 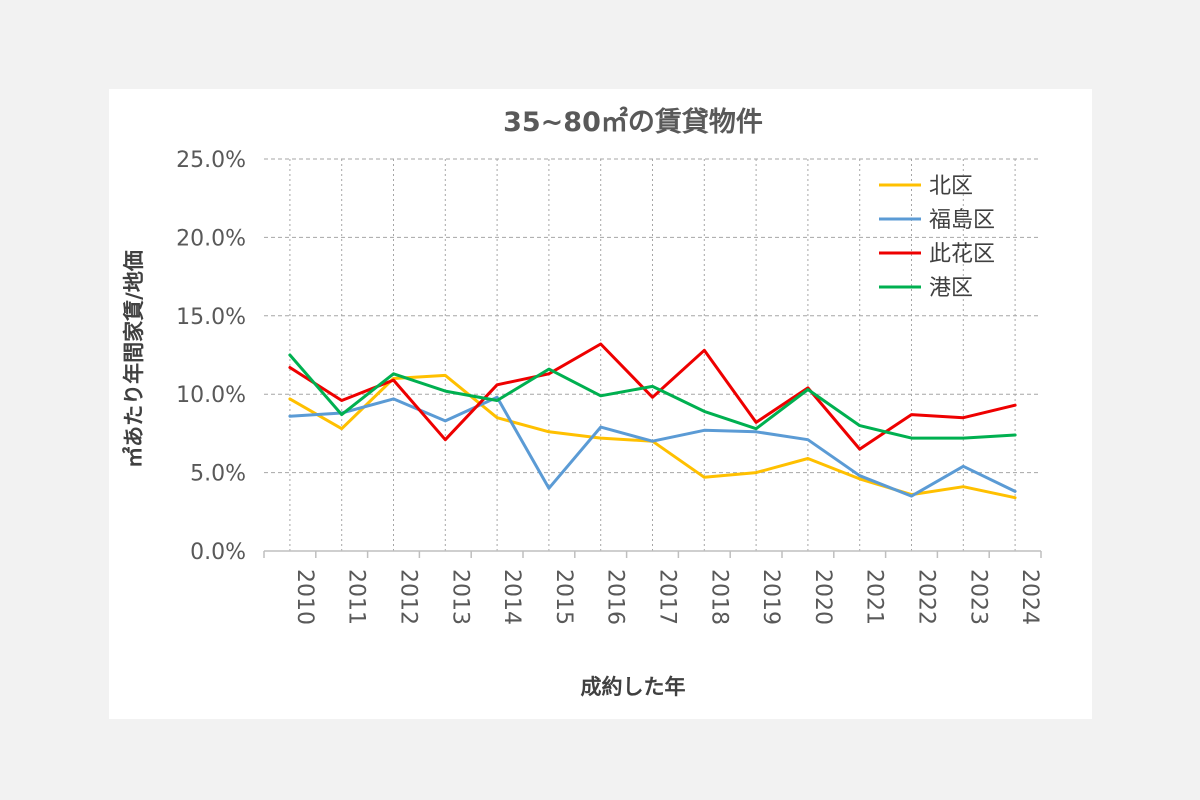 What do you see at coordinates (962, 254) in the screenshot?
I see `legend-label: 此花区` at bounding box center [962, 254].